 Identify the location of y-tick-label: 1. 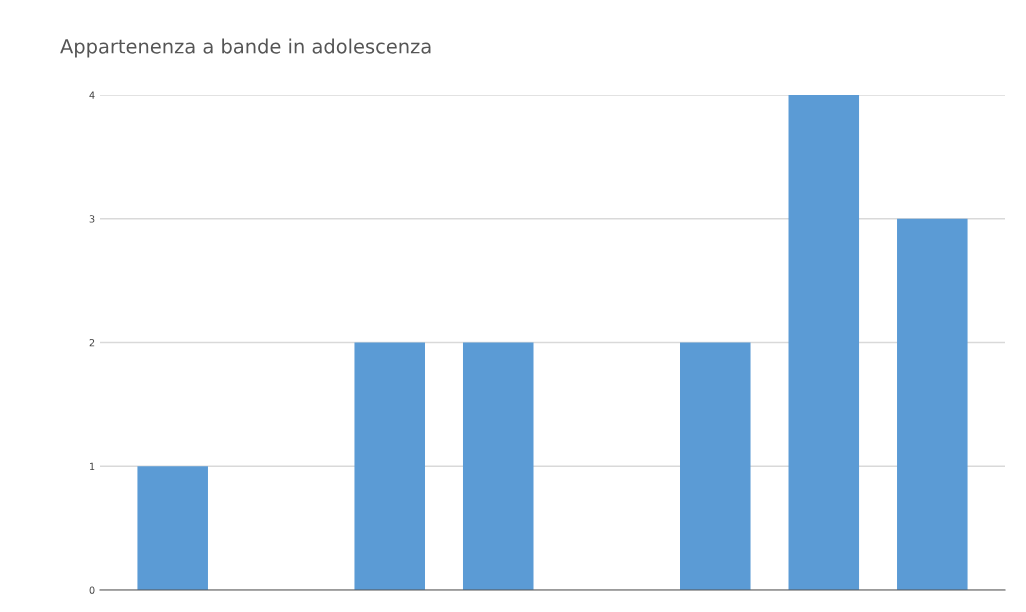
(92, 466).